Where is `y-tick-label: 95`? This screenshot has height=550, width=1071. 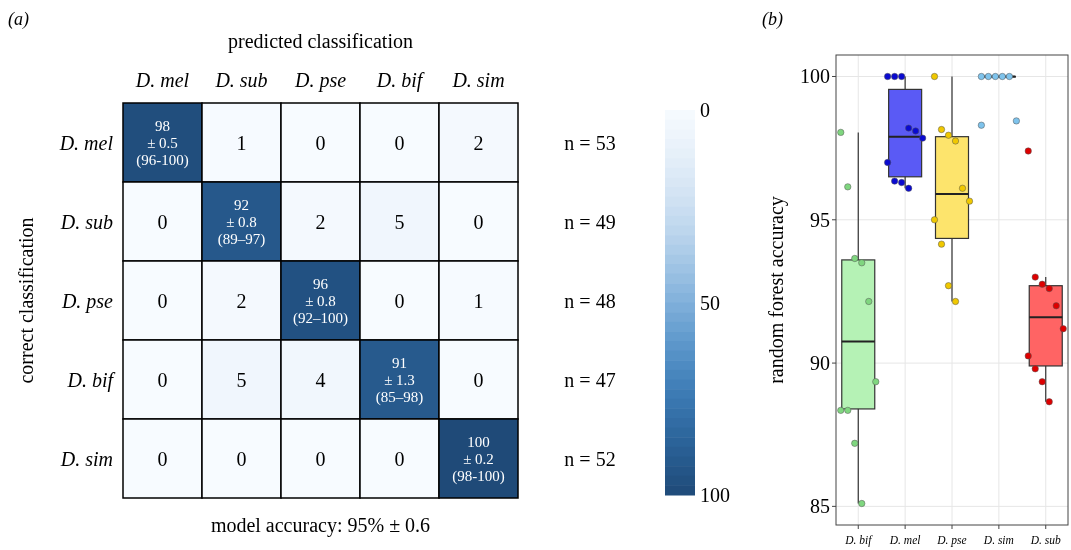 y-tick-label: 95 is located at coordinates (820, 219).